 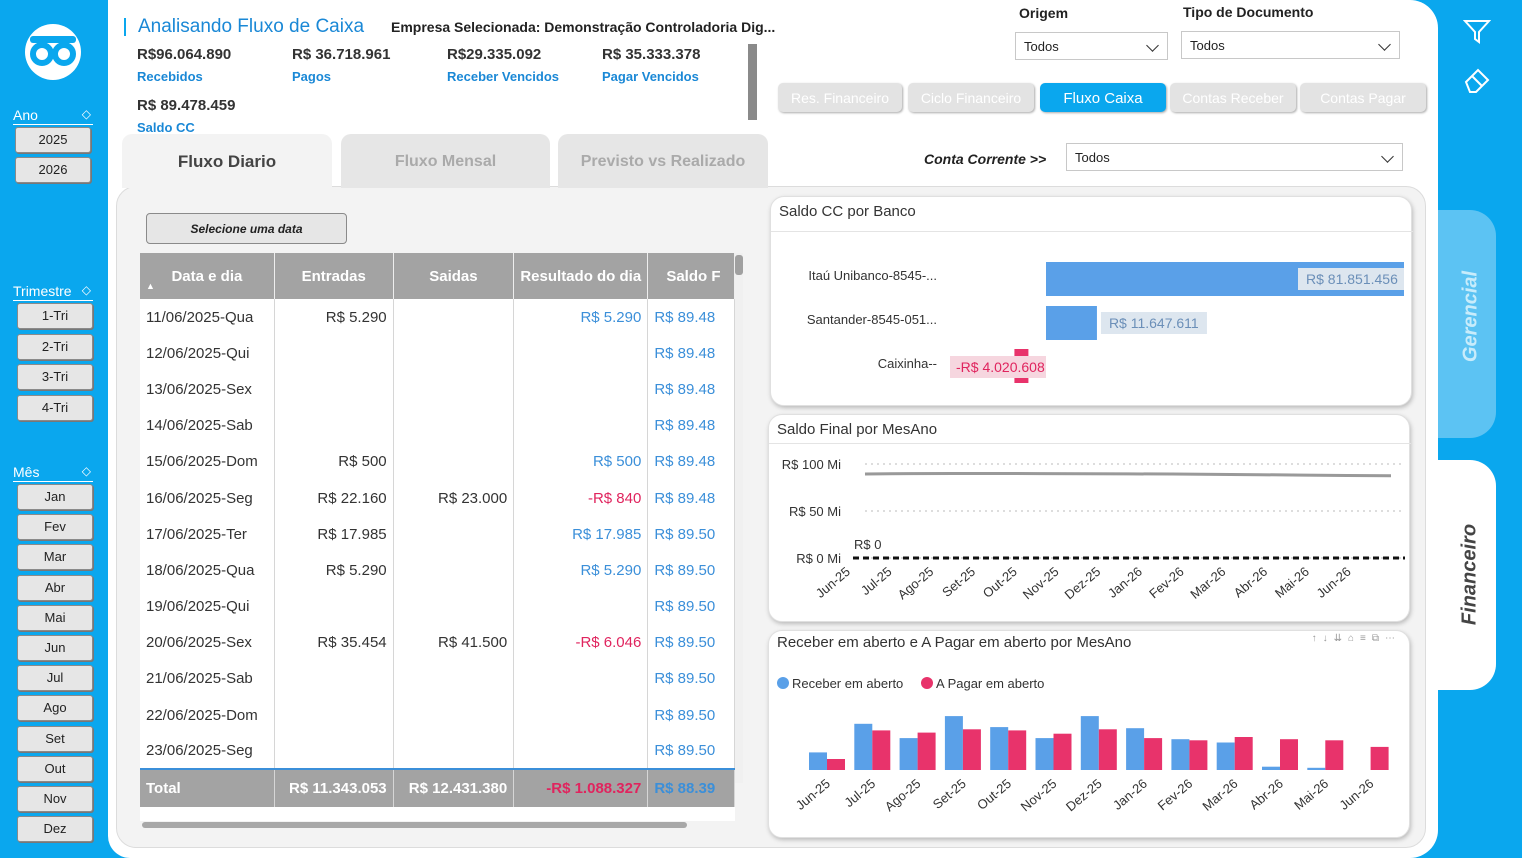 What do you see at coordinates (437, 461) in the screenshot?
I see `table-row: 15/06/2025-Dom R$ 500 R$ 500 R$ 89.48` at bounding box center [437, 461].